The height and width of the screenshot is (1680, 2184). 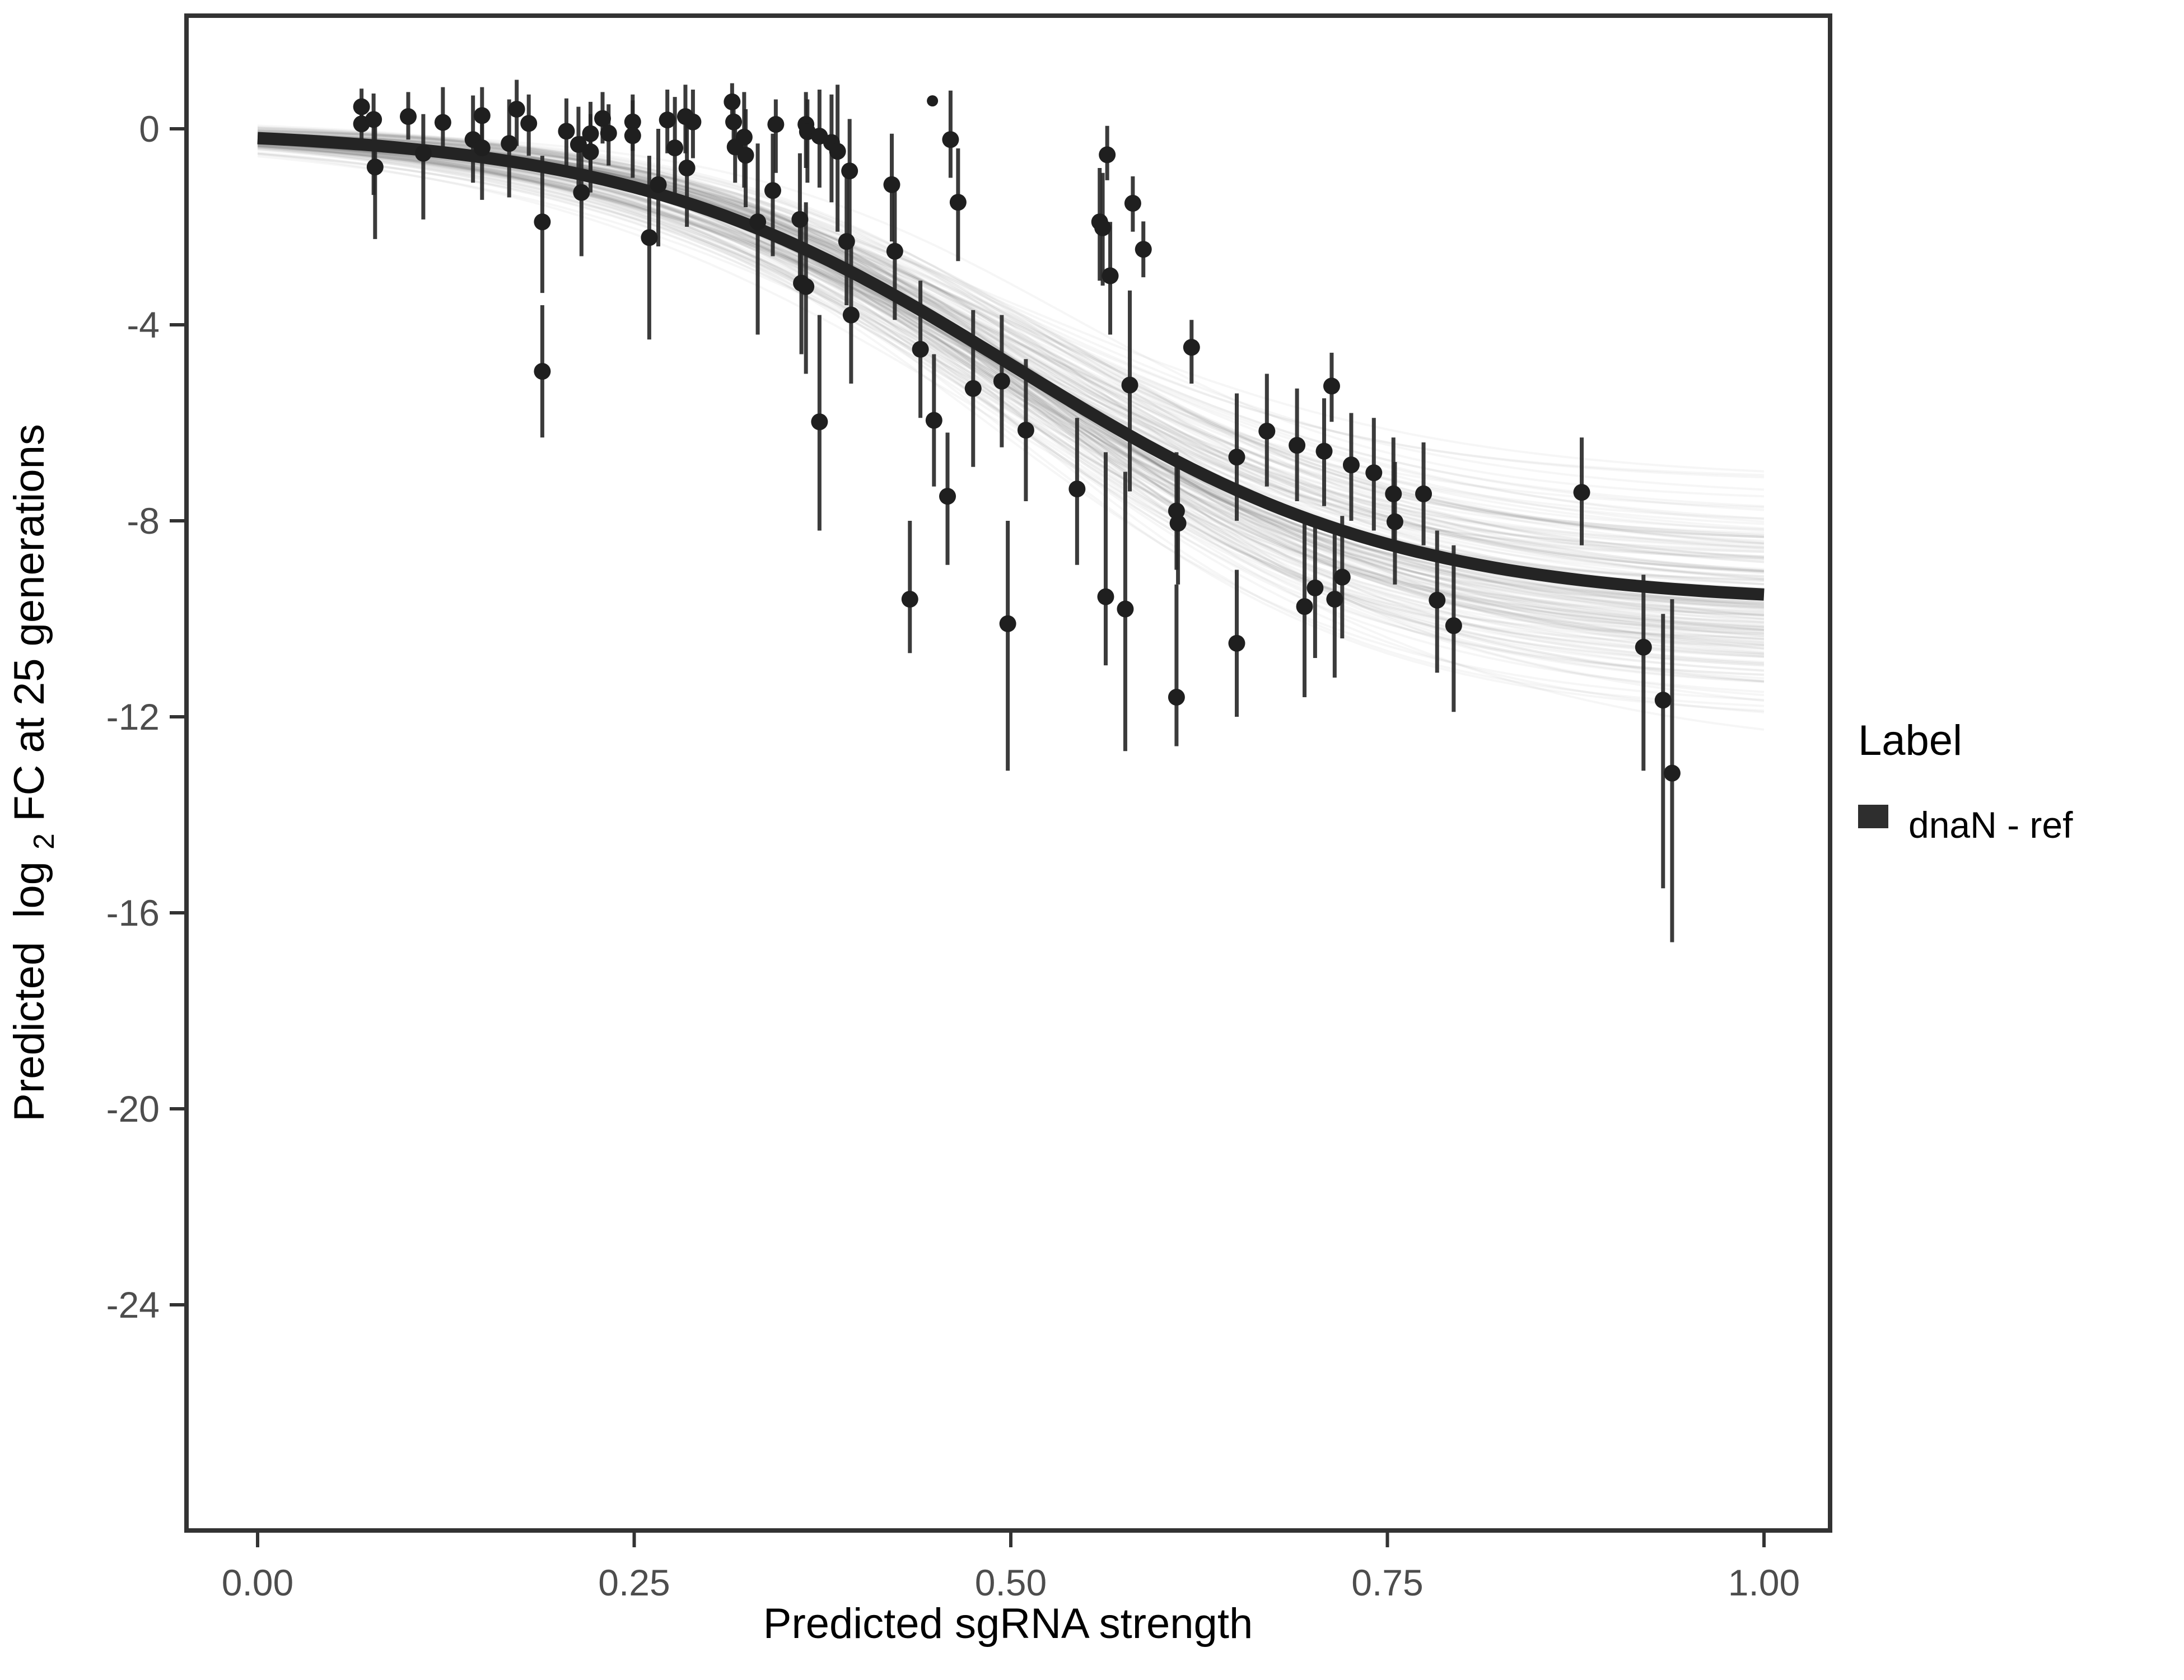 I want to click on y-tick-label: -16, so click(x=133, y=913).